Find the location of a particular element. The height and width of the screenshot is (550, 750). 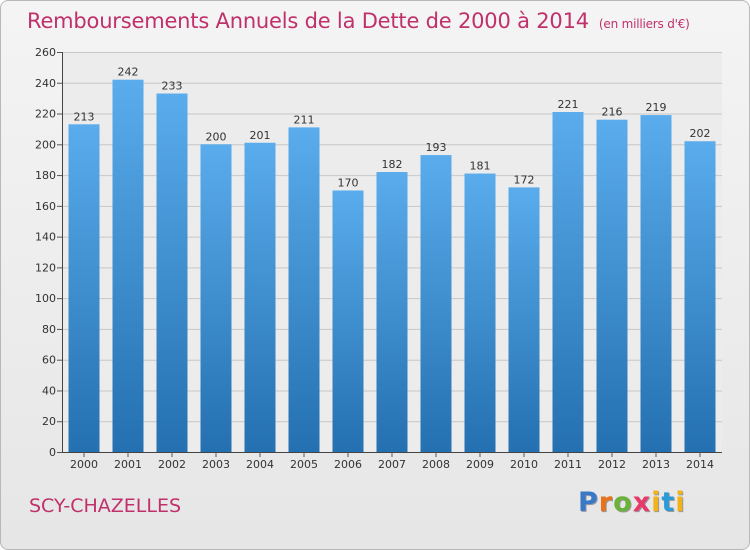

value-label: 213 is located at coordinates (84, 116).